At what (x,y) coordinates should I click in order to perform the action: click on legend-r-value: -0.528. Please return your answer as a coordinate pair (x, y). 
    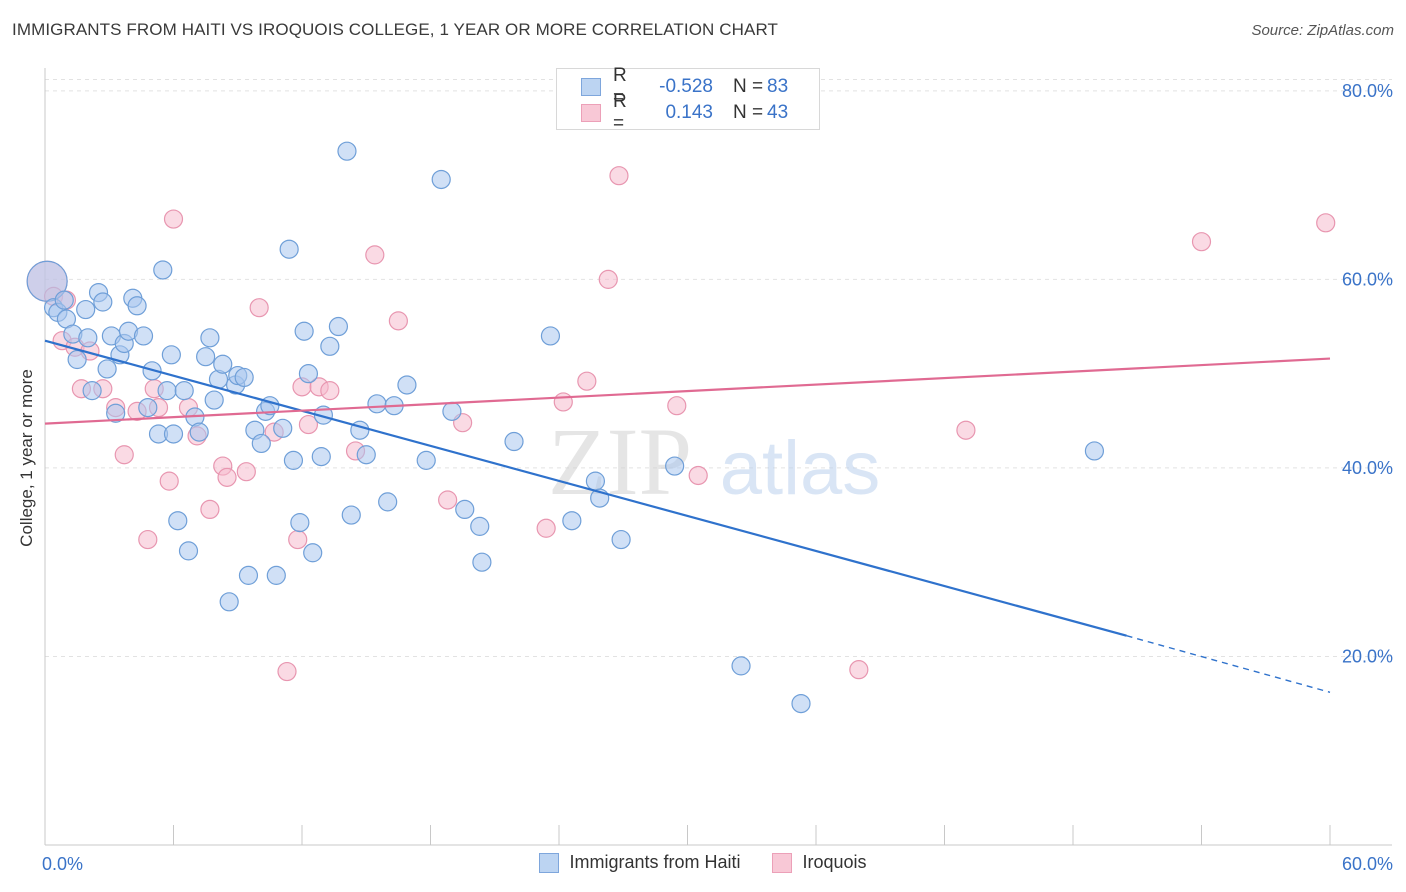
    Looking at the image, I should click on (686, 86).